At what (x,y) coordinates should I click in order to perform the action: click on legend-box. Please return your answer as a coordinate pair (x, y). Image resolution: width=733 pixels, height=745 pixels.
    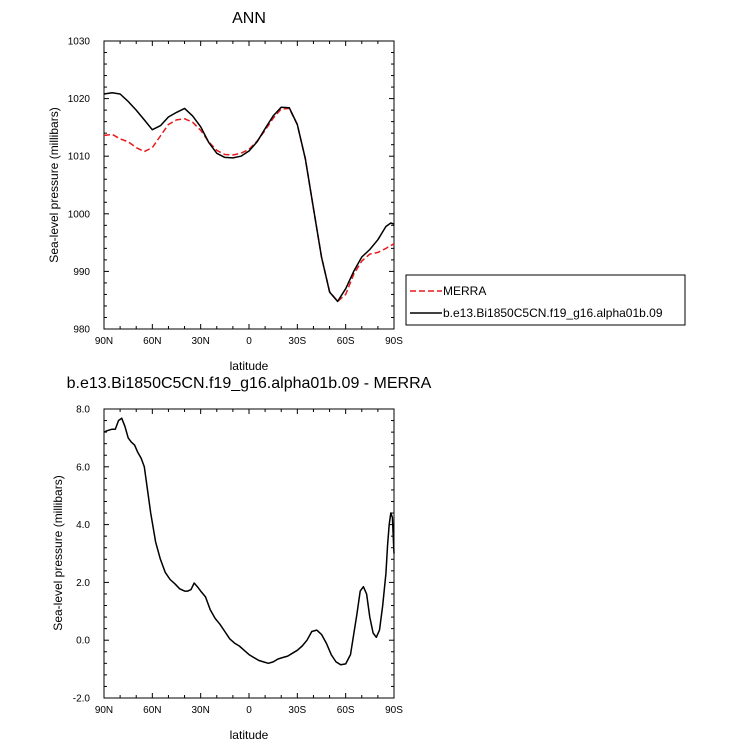
    Looking at the image, I should click on (545, 300).